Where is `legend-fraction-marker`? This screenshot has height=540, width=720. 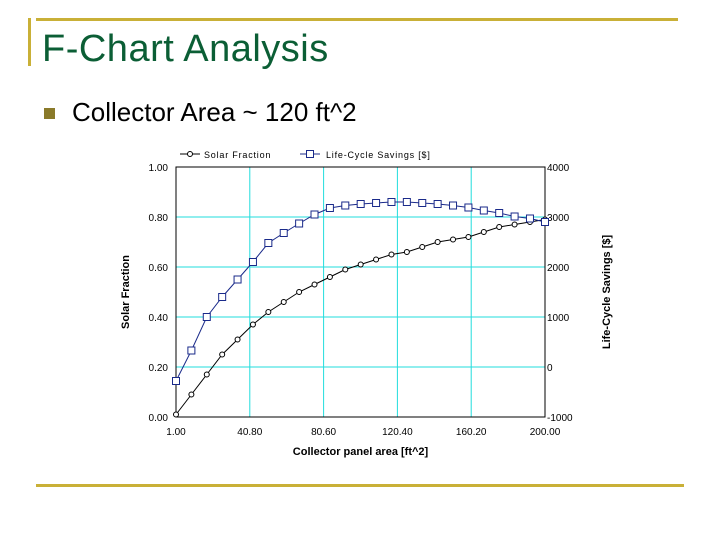 legend-fraction-marker is located at coordinates (190, 154).